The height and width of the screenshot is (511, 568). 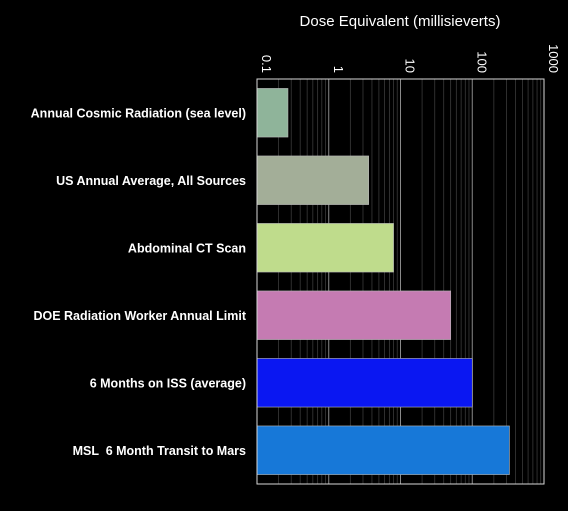 I want to click on category-label: DOE Radiation Worker Annual Limit, so click(x=139, y=316).